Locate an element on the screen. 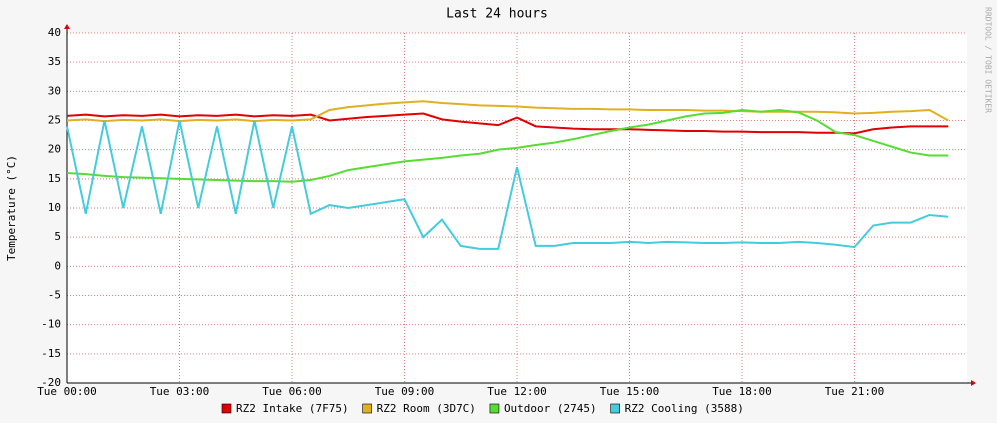  watermark: RRDTOOL / TOBI OETIKER is located at coordinates (988, 60).